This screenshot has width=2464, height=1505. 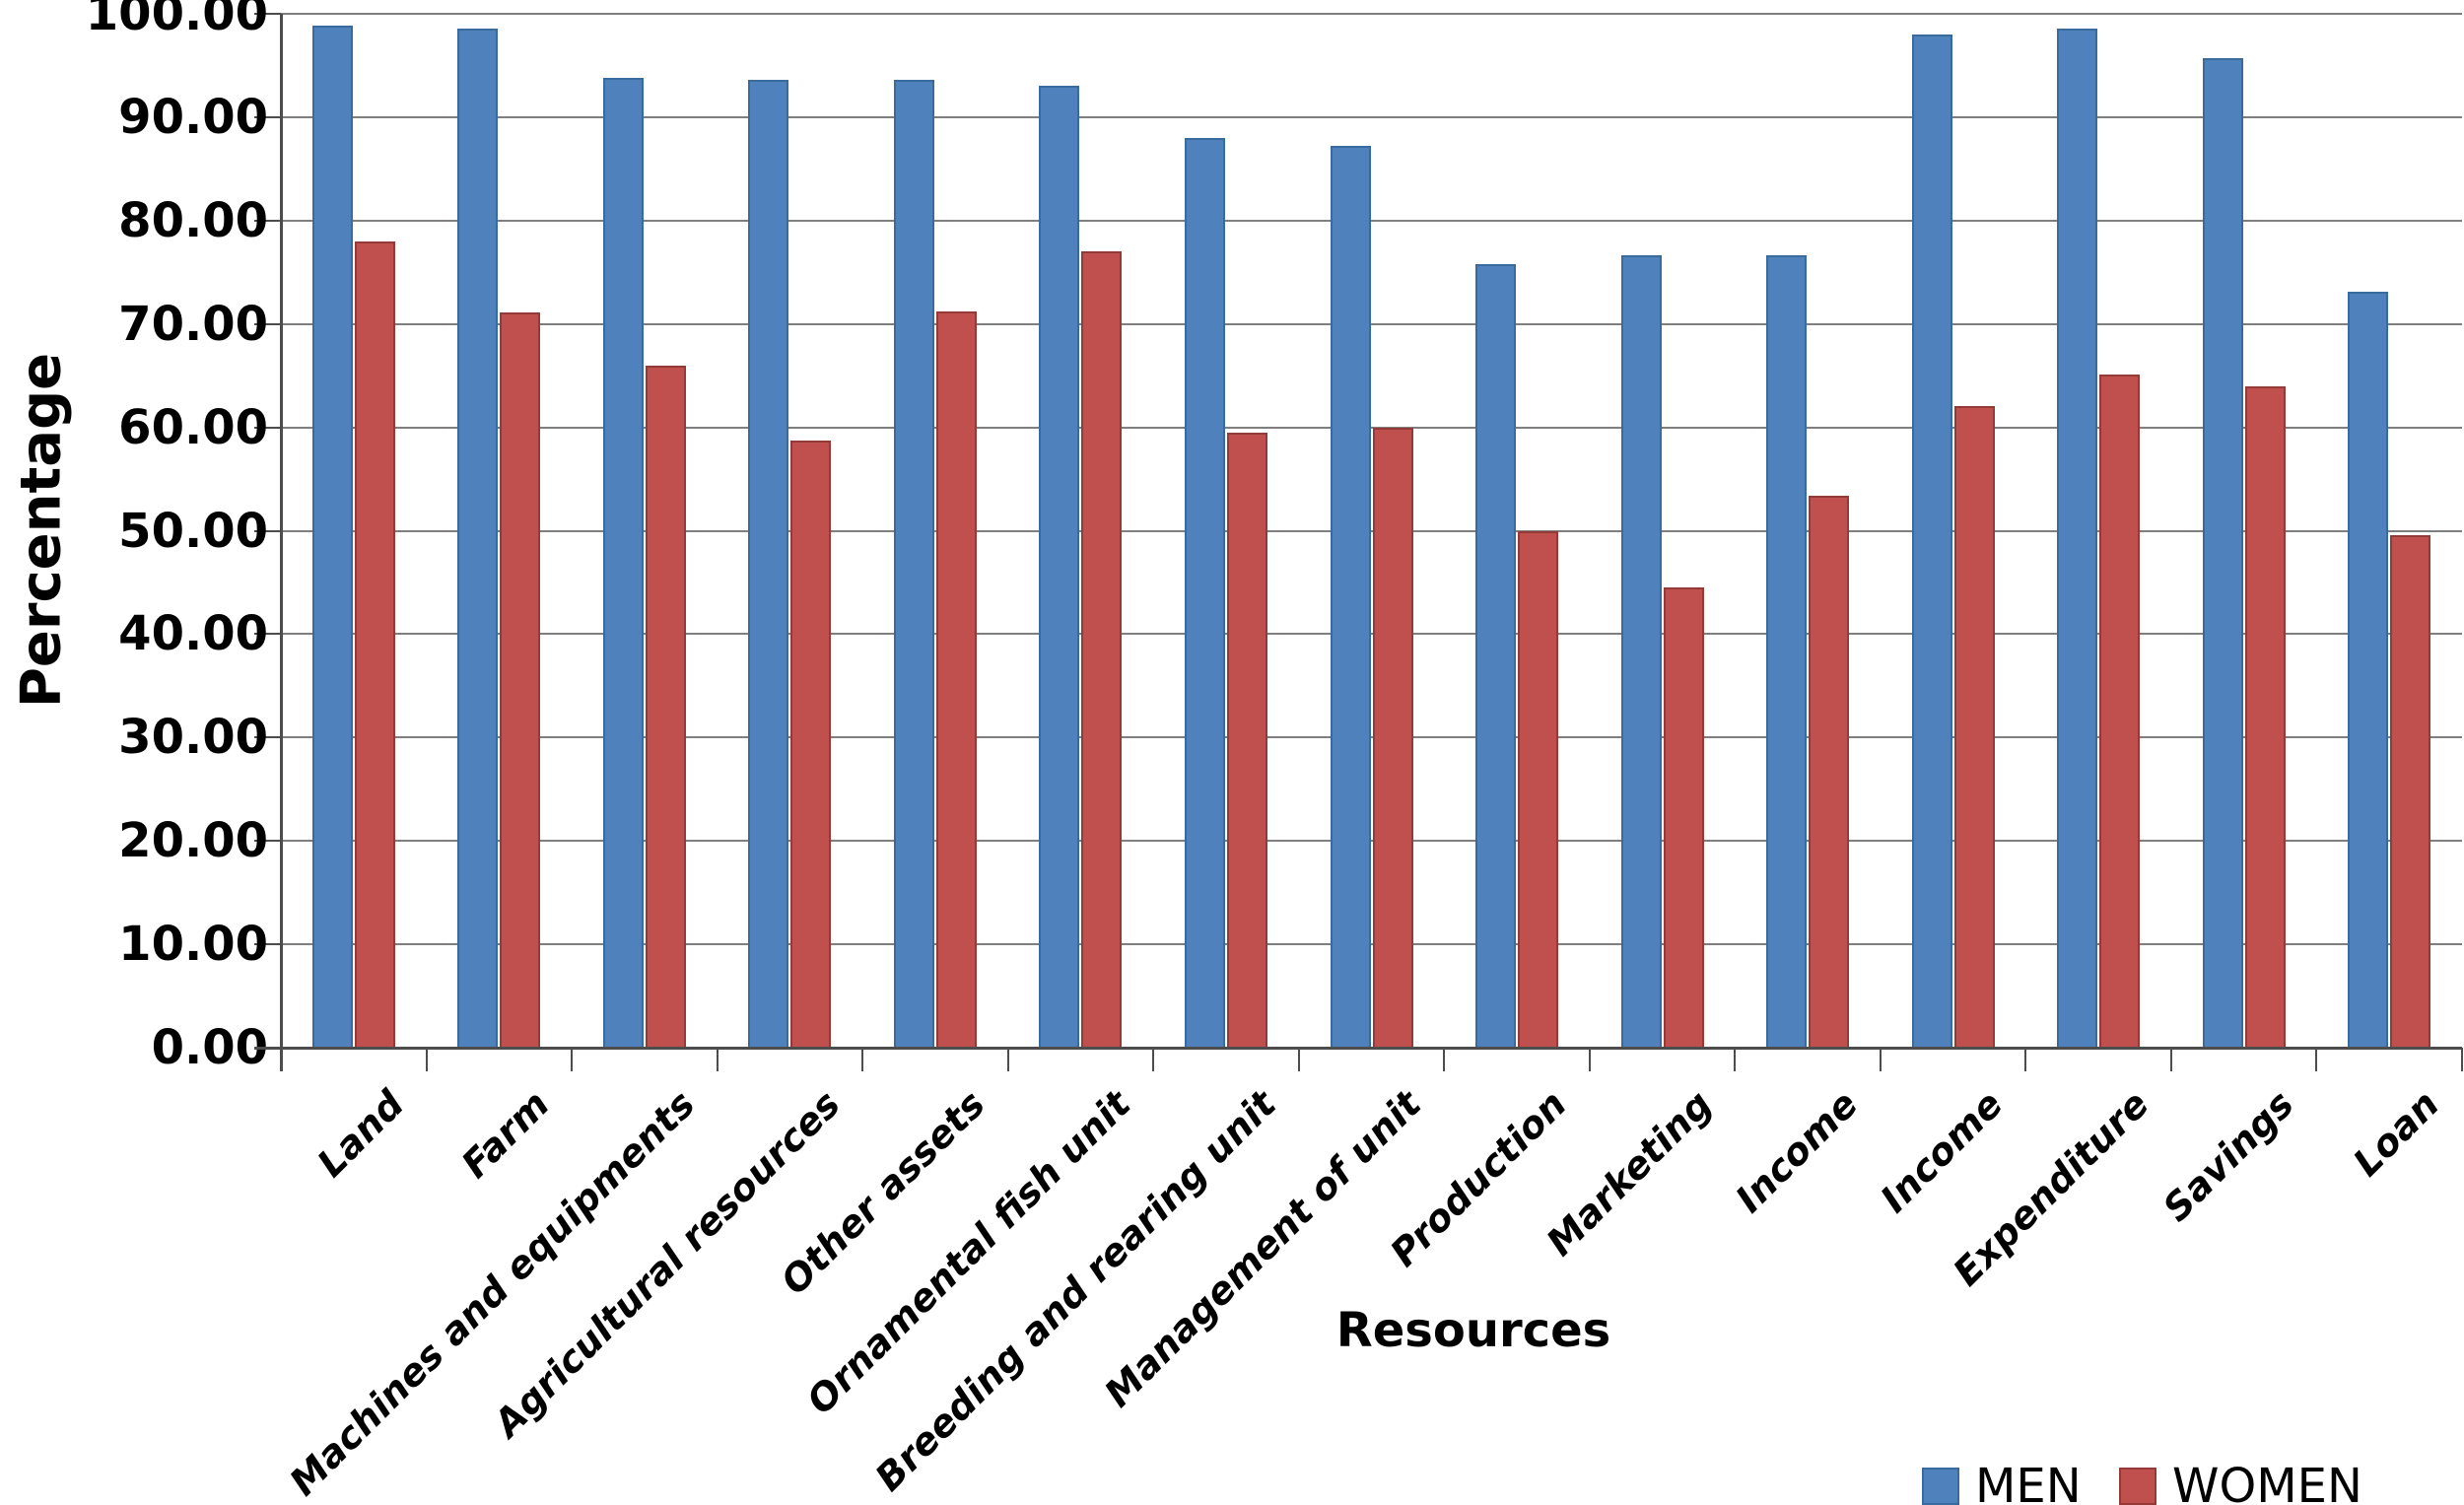 What do you see at coordinates (41, 530) in the screenshot?
I see `y-axis-title: Percentage` at bounding box center [41, 530].